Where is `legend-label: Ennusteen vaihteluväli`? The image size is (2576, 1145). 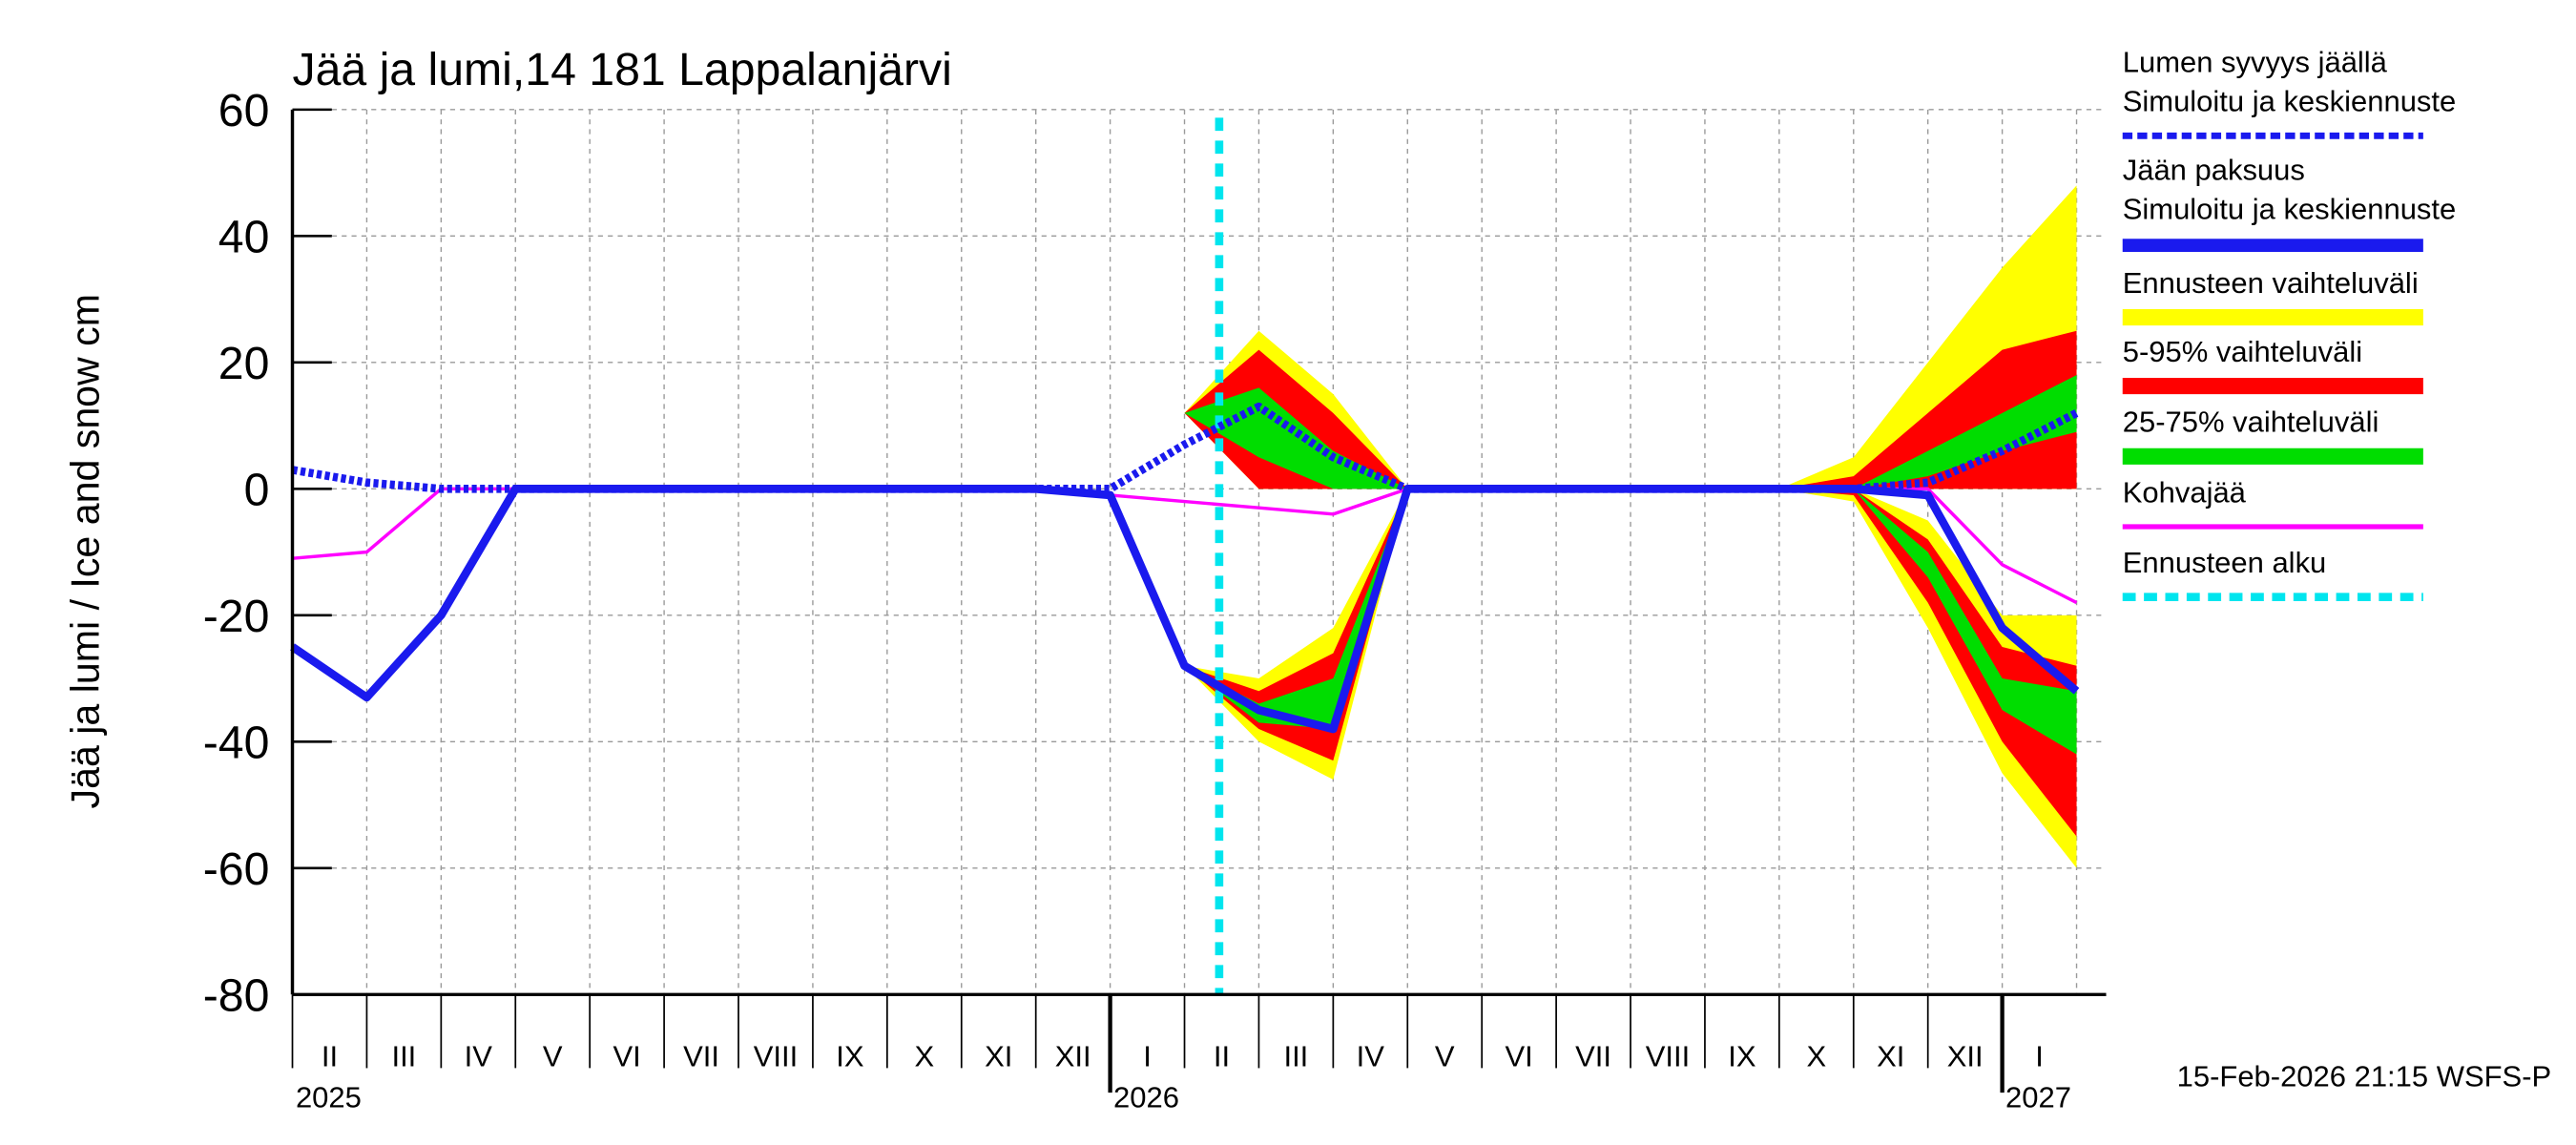 legend-label: Ennusteen vaihteluväli is located at coordinates (2271, 283).